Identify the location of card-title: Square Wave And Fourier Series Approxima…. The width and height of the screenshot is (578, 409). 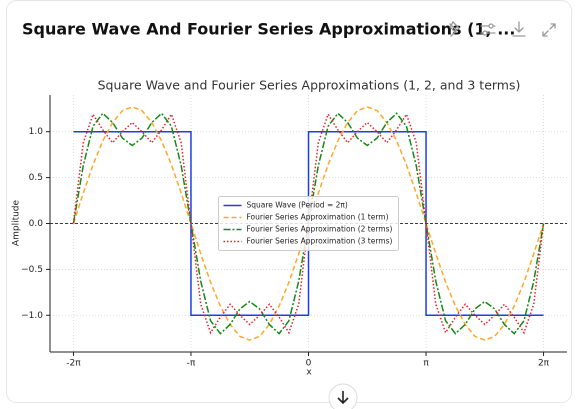
(268, 29).